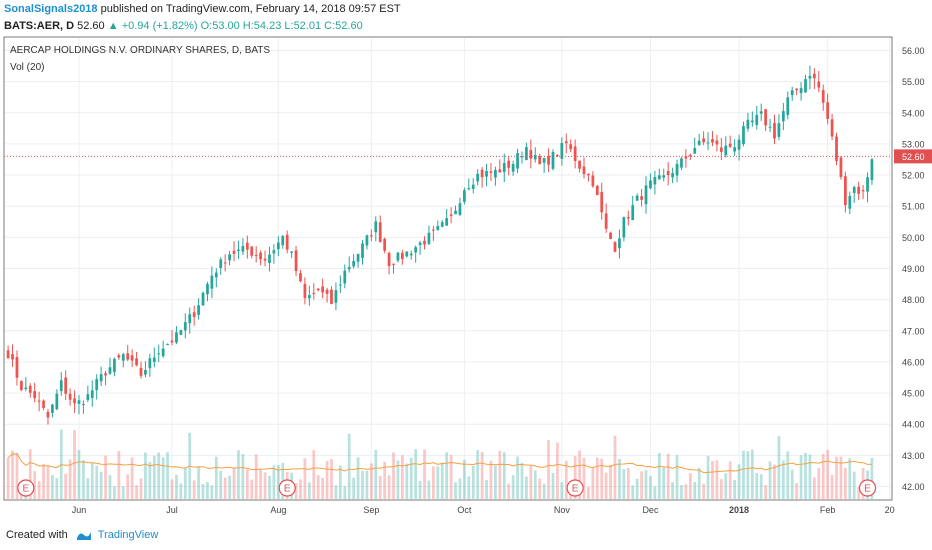 The image size is (932, 550). Describe the element at coordinates (343, 26) in the screenshot. I see `close-value: C:52.60` at that location.